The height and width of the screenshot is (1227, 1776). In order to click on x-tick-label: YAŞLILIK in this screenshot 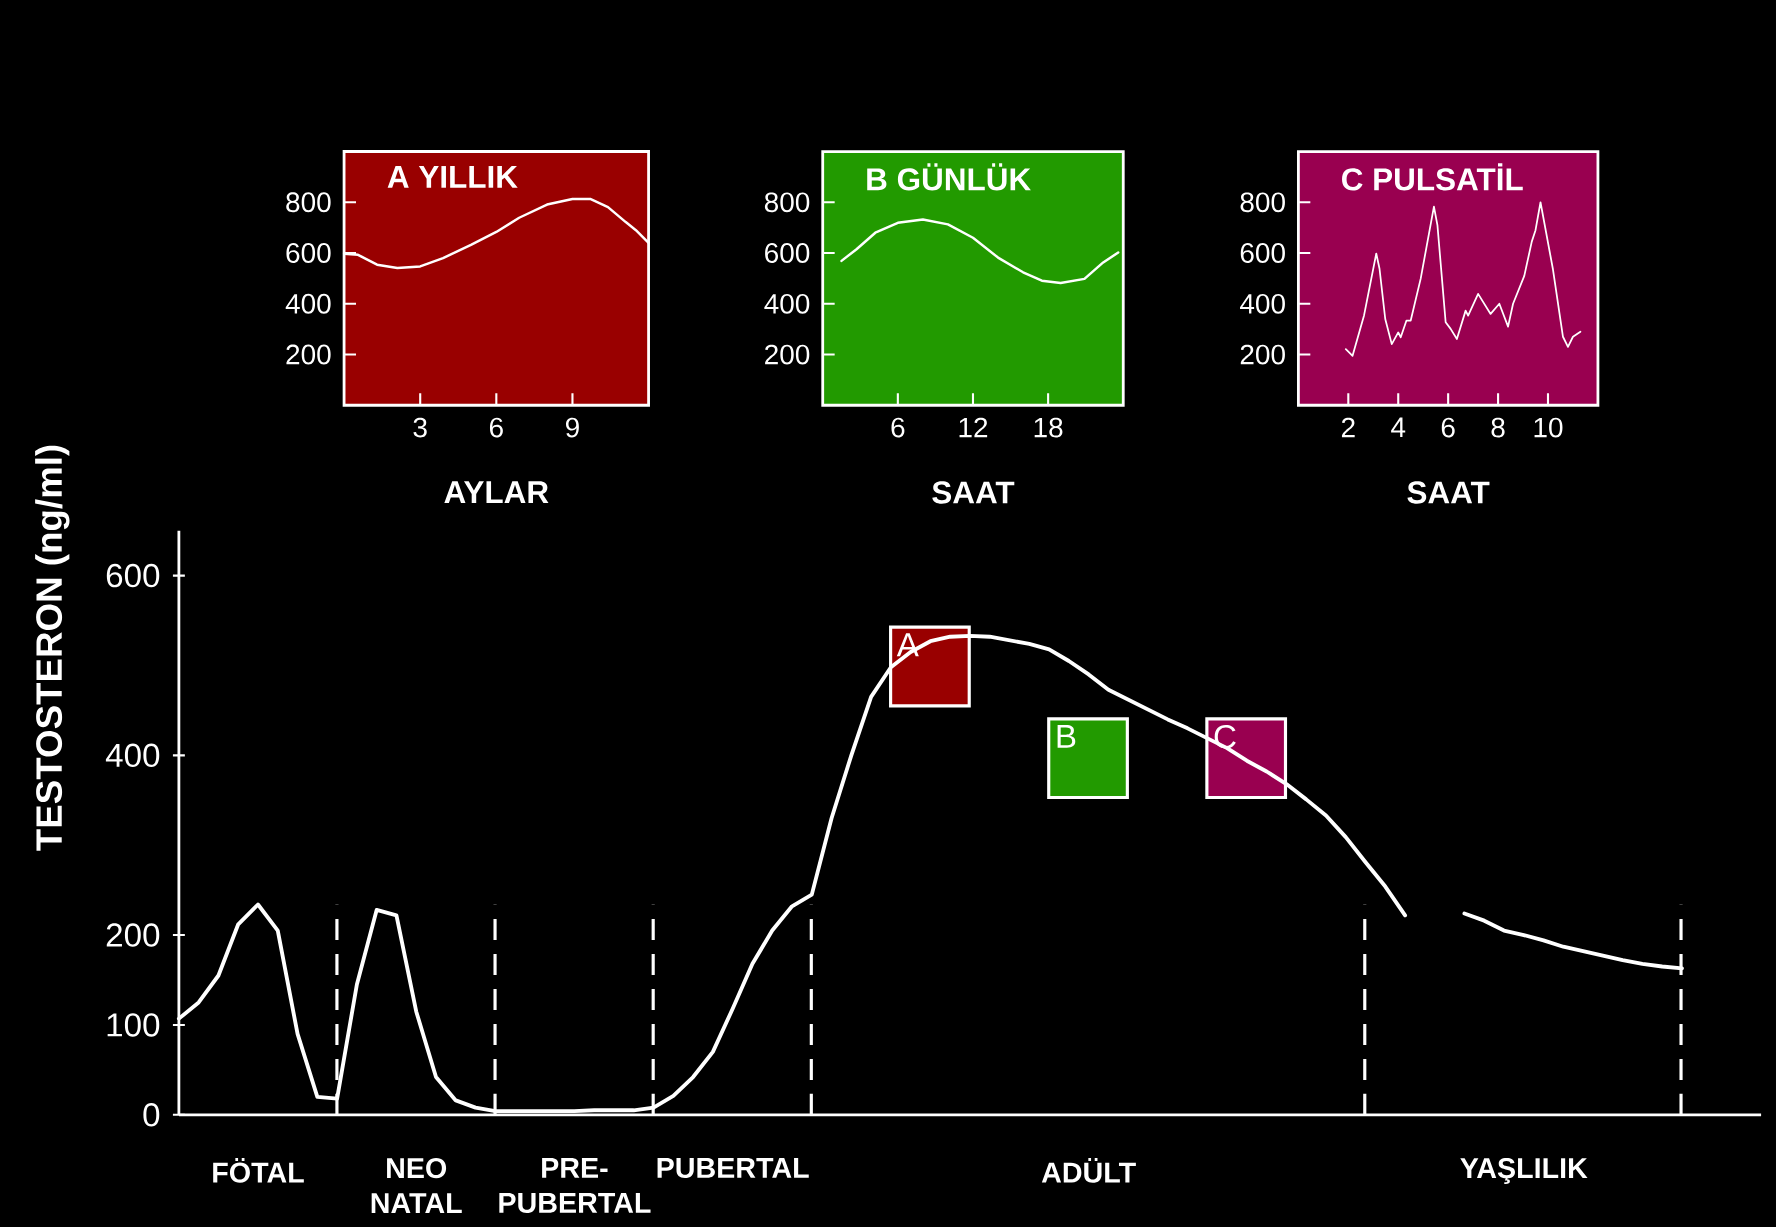, I will do `click(1524, 1170)`.